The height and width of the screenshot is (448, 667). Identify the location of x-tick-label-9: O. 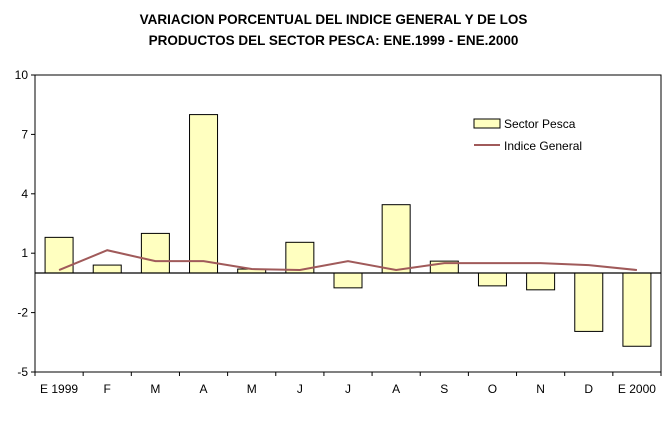
(492, 389).